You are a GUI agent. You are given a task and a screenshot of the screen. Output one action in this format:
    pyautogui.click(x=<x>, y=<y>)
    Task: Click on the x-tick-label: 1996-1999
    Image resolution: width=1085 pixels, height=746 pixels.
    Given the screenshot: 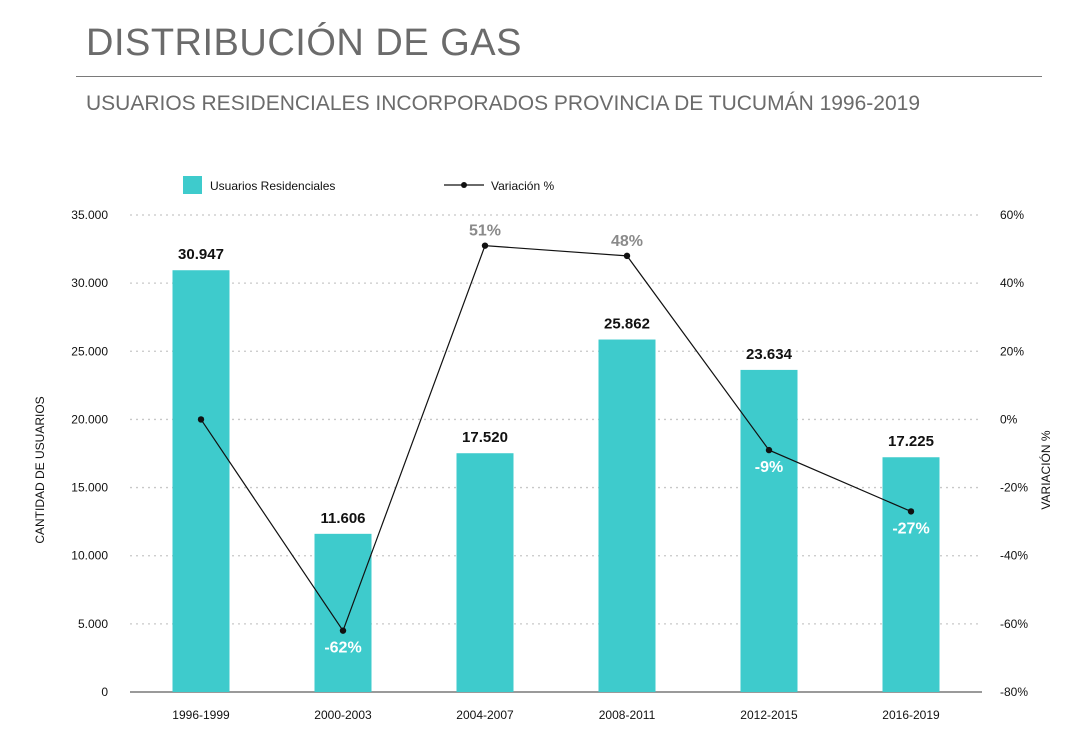 What is the action you would take?
    pyautogui.click(x=201, y=715)
    